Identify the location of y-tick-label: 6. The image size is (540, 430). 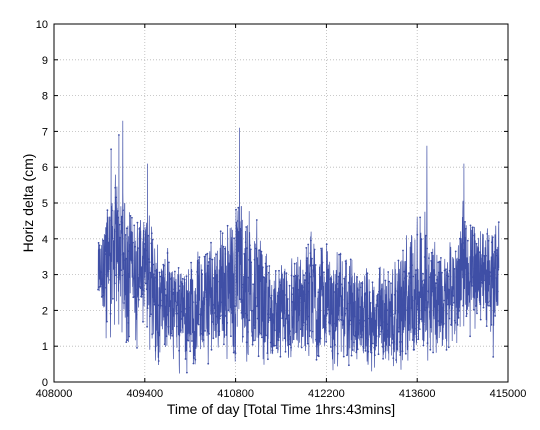
(45, 168).